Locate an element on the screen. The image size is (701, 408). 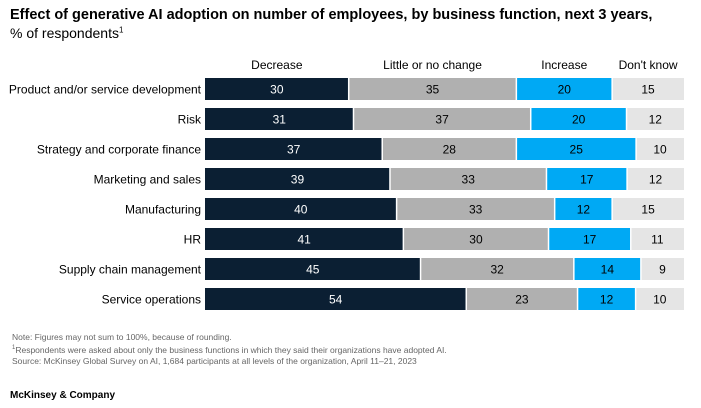
bar-segment-don-t-know-marketing-and-sales is located at coordinates (655, 179).